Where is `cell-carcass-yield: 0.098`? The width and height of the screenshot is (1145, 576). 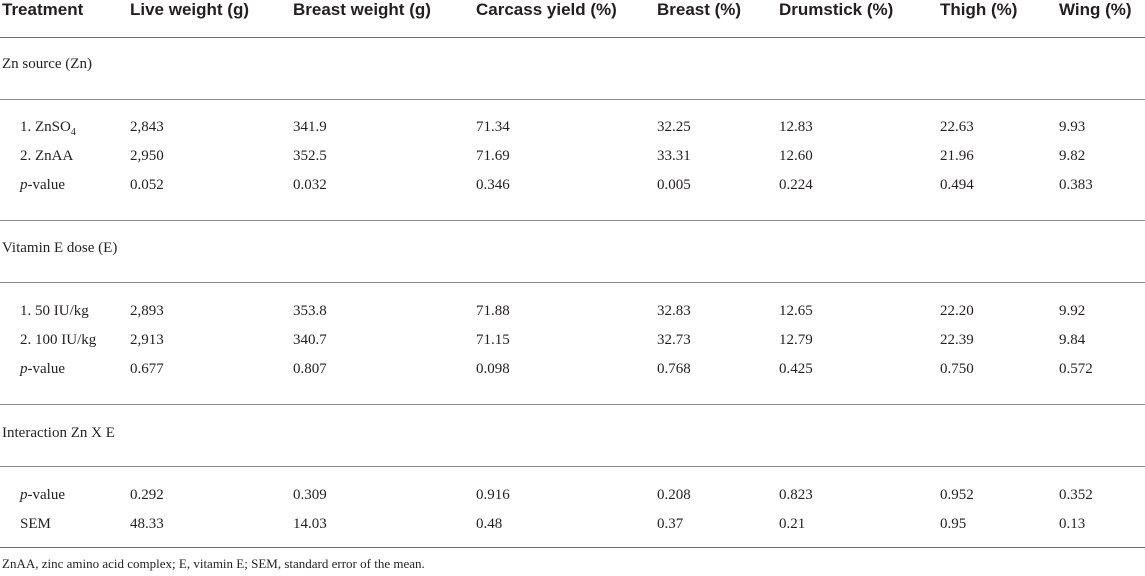 cell-carcass-yield: 0.098 is located at coordinates (493, 369).